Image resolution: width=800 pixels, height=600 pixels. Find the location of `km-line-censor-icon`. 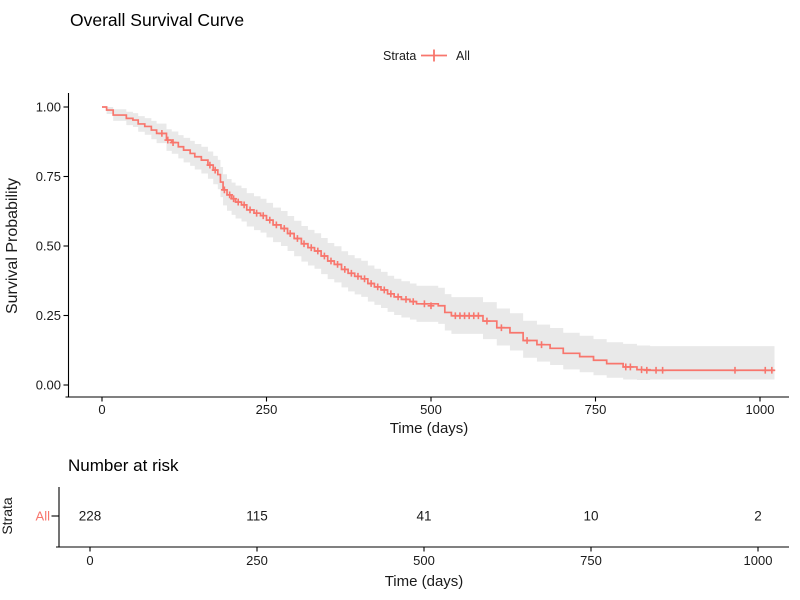

km-line-censor-icon is located at coordinates (434, 55).